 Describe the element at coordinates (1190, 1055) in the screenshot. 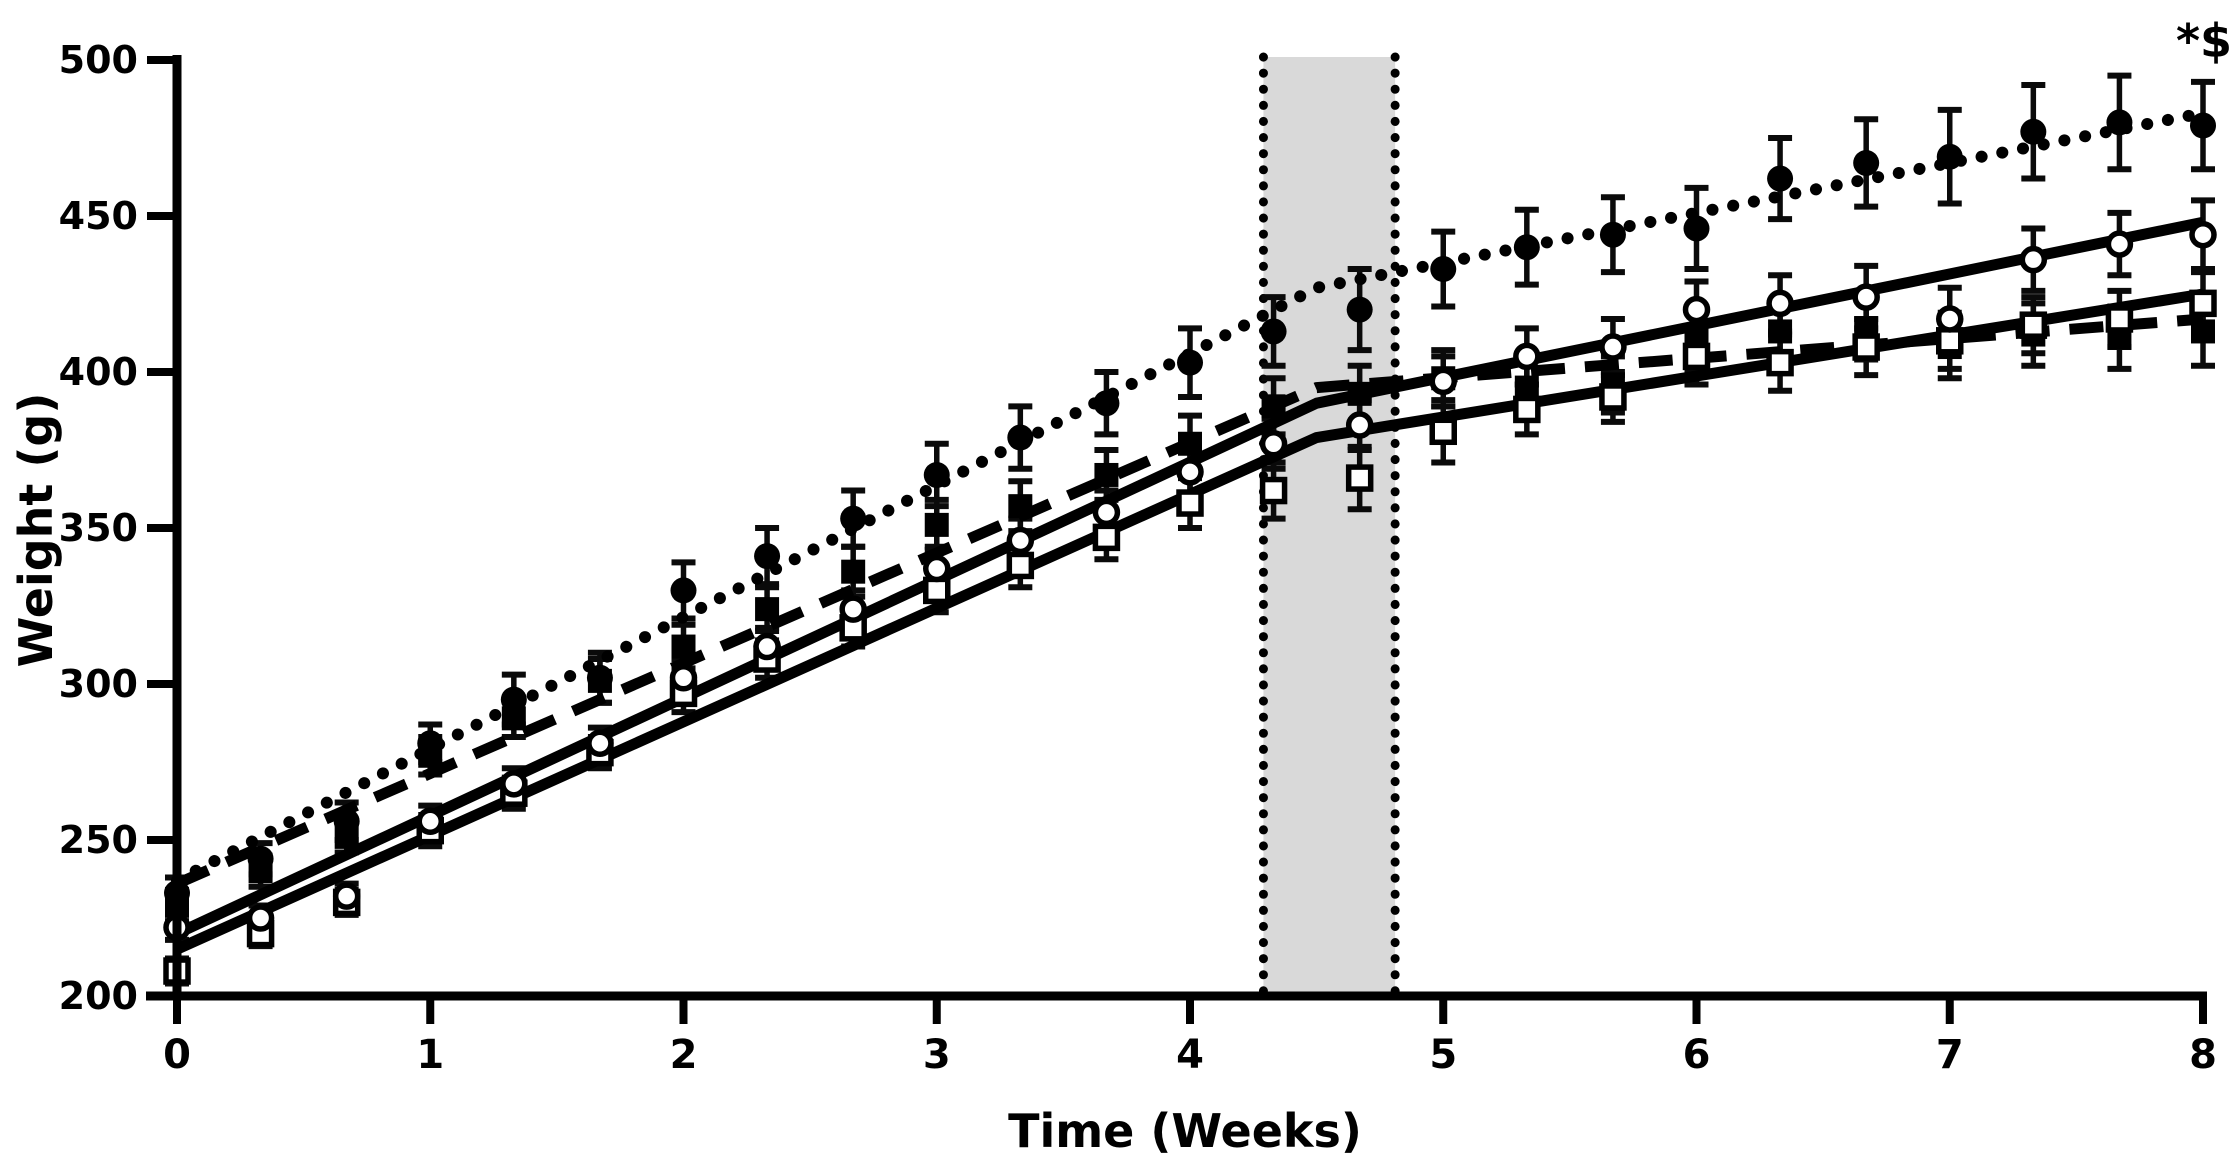

I see `x-tick-label: 4` at that location.